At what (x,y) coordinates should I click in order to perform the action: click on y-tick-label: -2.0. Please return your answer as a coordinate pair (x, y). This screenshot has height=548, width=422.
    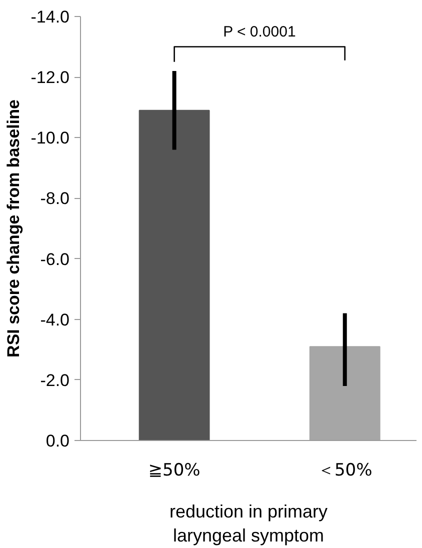
    Looking at the image, I should click on (55, 380).